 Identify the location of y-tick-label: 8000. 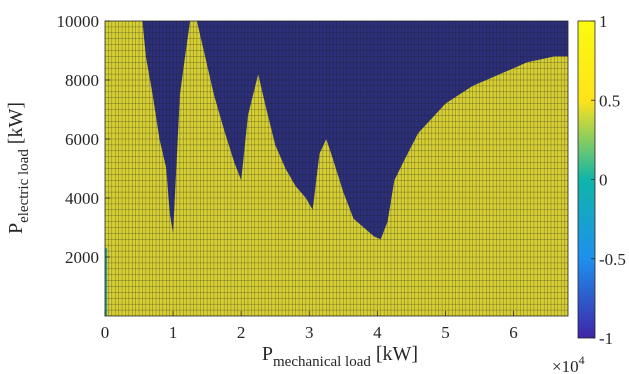
(82, 80).